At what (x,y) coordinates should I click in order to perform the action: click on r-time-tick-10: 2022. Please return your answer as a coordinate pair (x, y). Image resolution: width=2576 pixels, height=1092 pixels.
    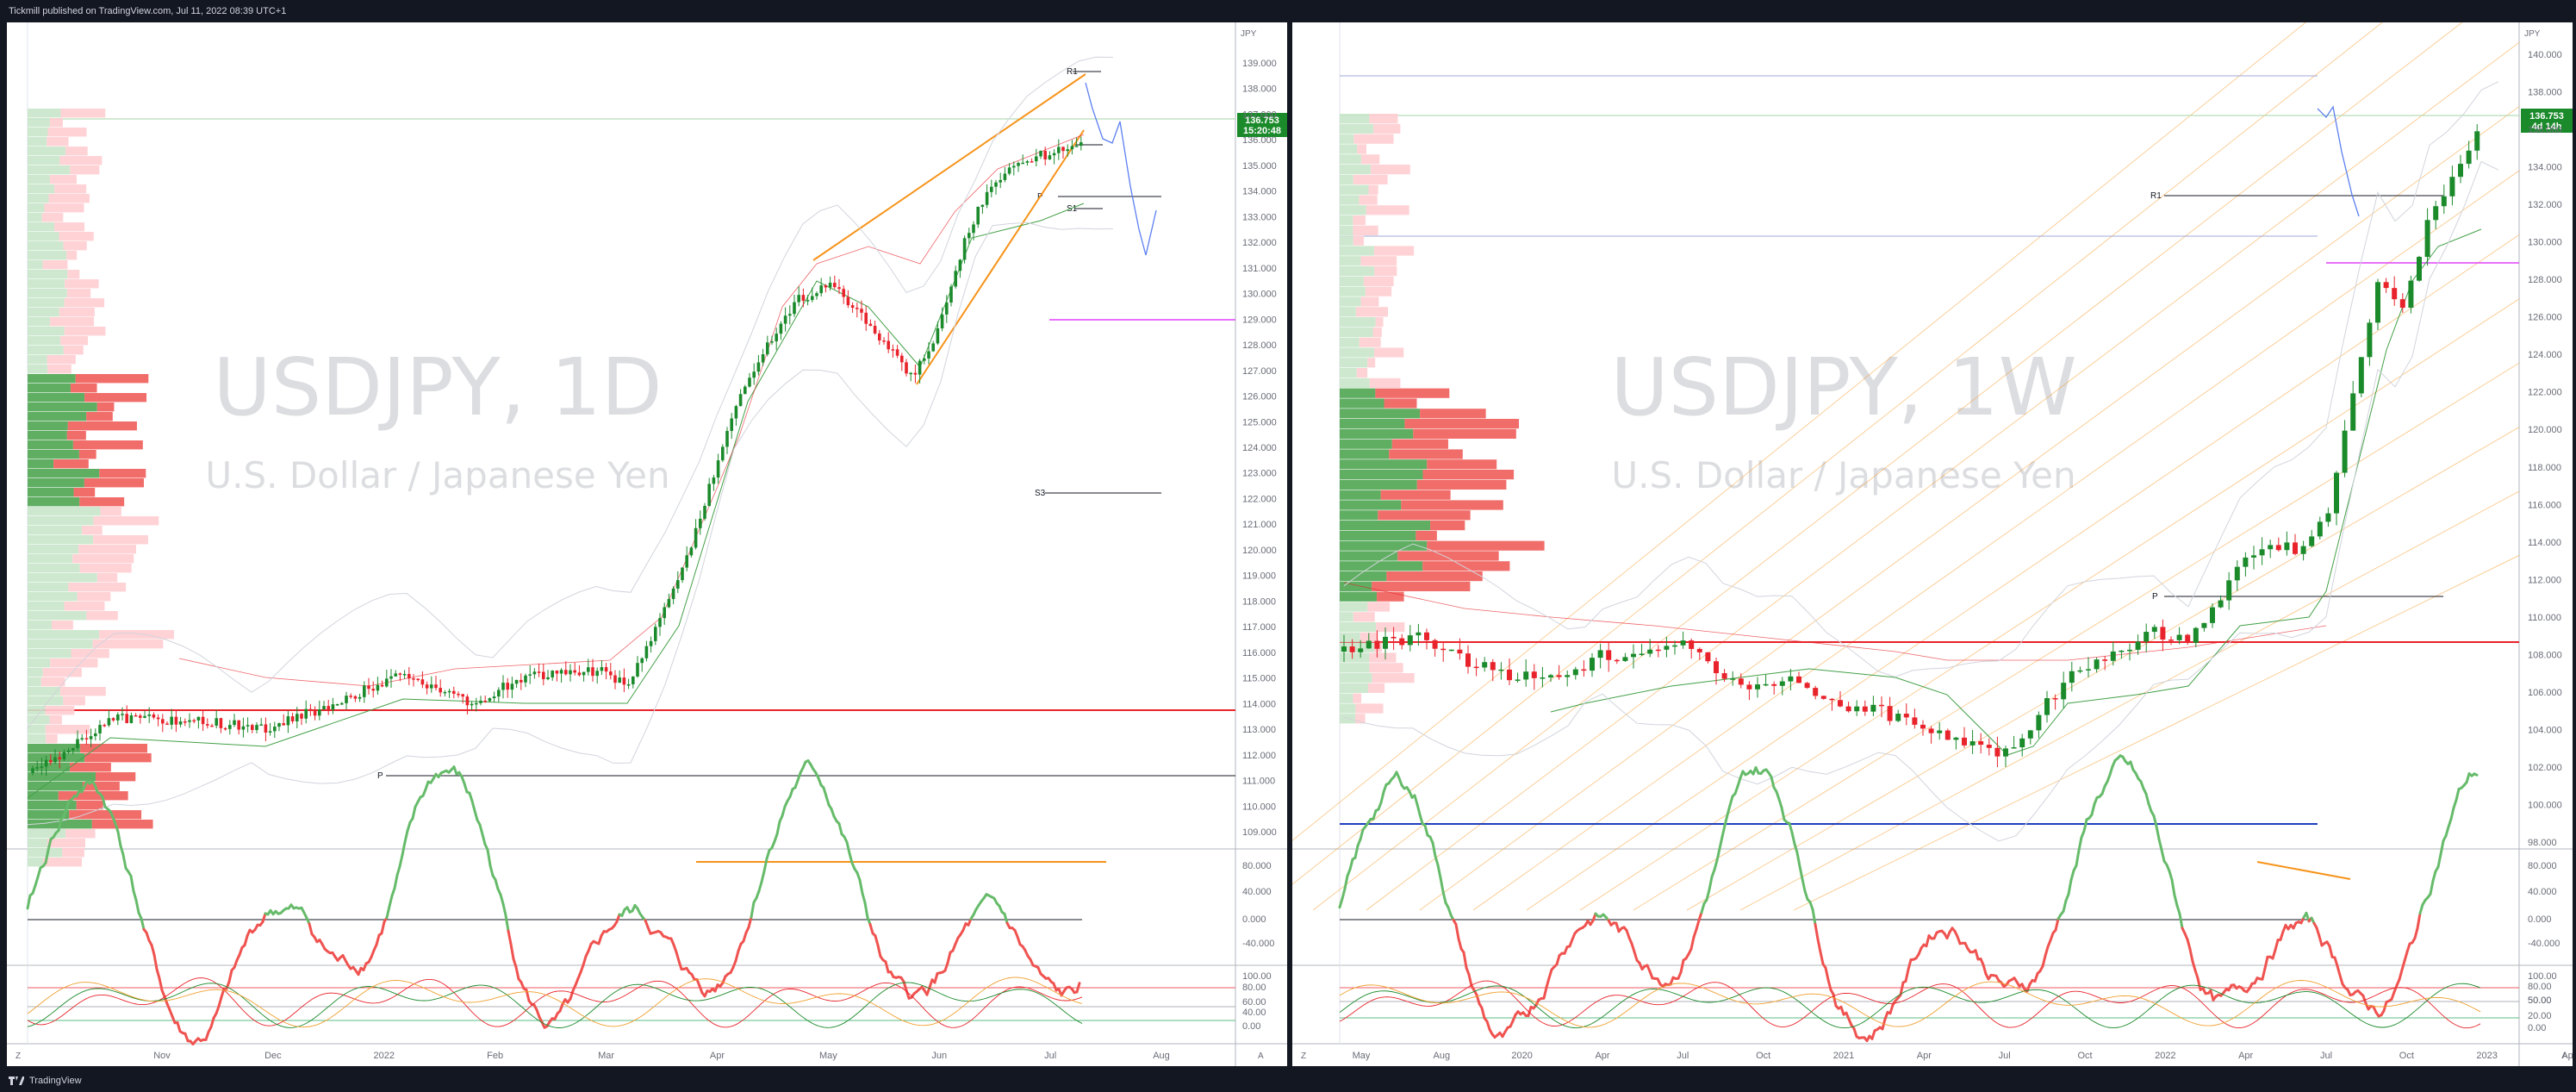
    Looking at the image, I should click on (2165, 1056).